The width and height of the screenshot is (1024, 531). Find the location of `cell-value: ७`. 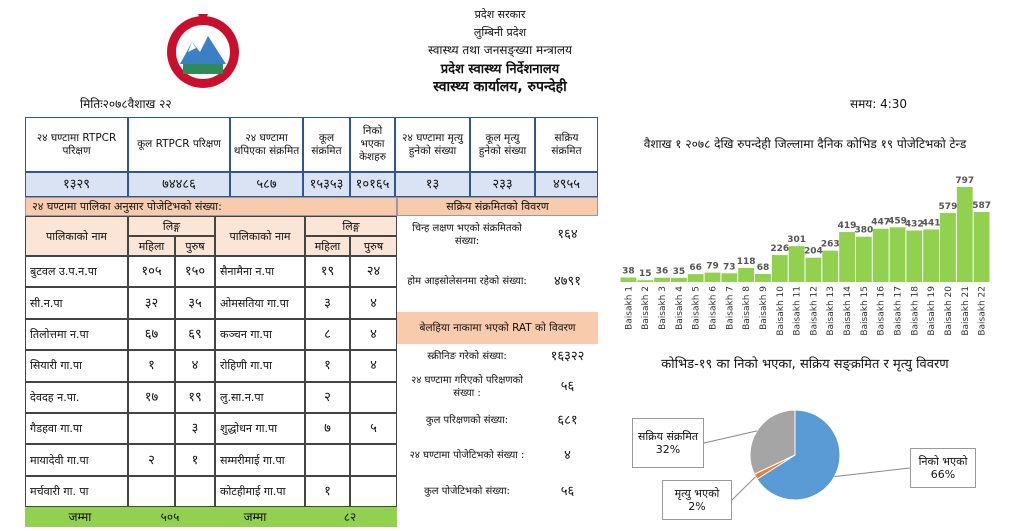

cell-value: ७ is located at coordinates (327, 429).